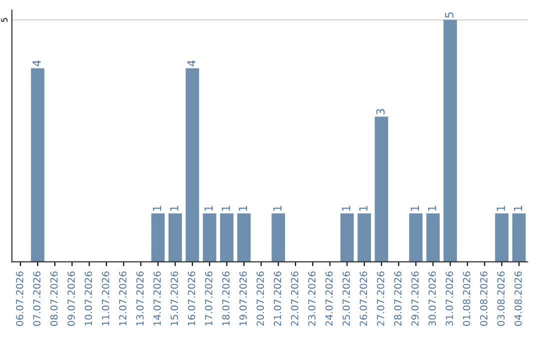  Describe the element at coordinates (192, 298) in the screenshot. I see `x-tick-label: 16.07.2026` at that location.